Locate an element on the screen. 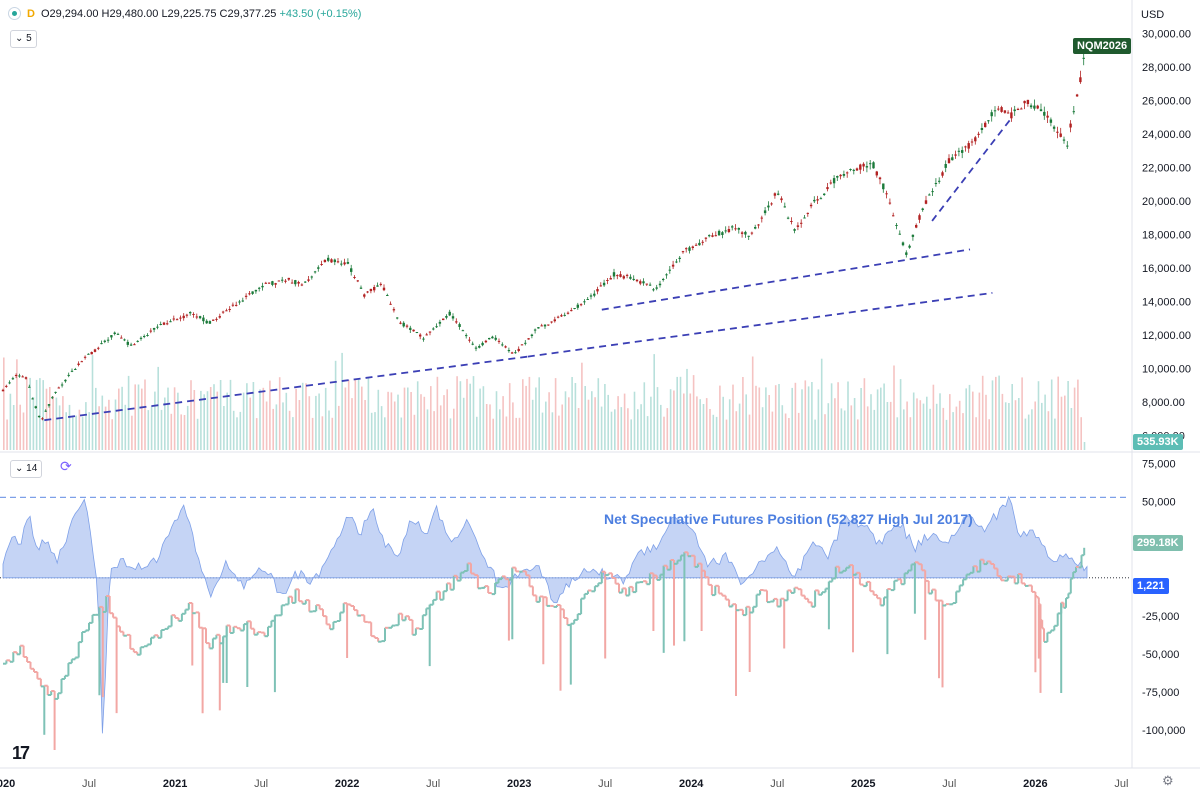 The image size is (1200, 794). indicator-tick-label: -100,000 is located at coordinates (1163, 731).